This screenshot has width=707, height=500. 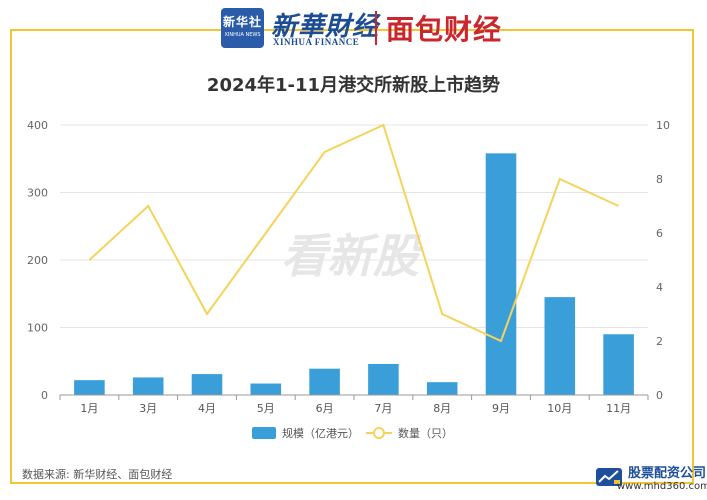 I want to click on x-tick-label: 3月, so click(x=148, y=408).